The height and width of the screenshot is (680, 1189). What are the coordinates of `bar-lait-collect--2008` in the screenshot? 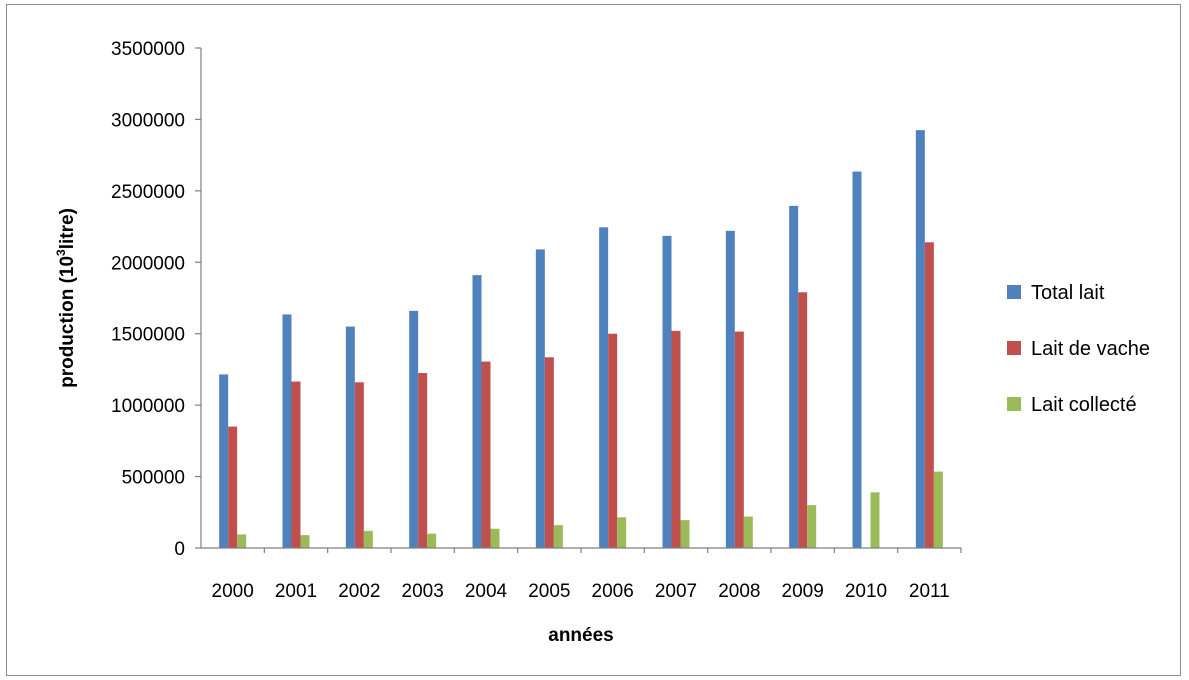 It's located at (748, 532).